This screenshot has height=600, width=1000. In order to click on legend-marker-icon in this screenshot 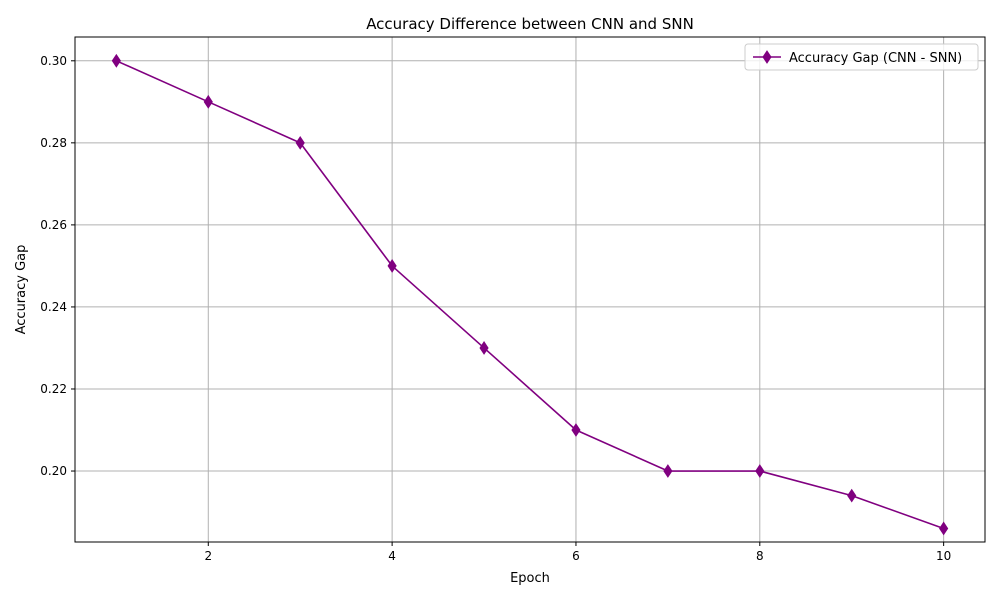, I will do `click(767, 57)`.